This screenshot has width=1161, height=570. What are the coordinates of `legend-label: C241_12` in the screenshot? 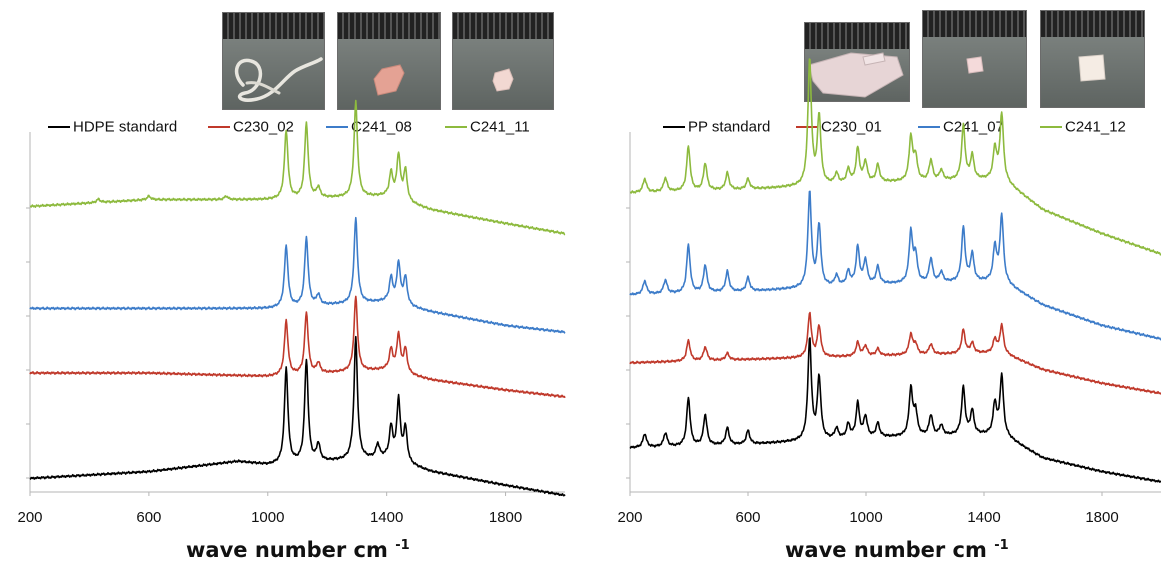 It's located at (1095, 127).